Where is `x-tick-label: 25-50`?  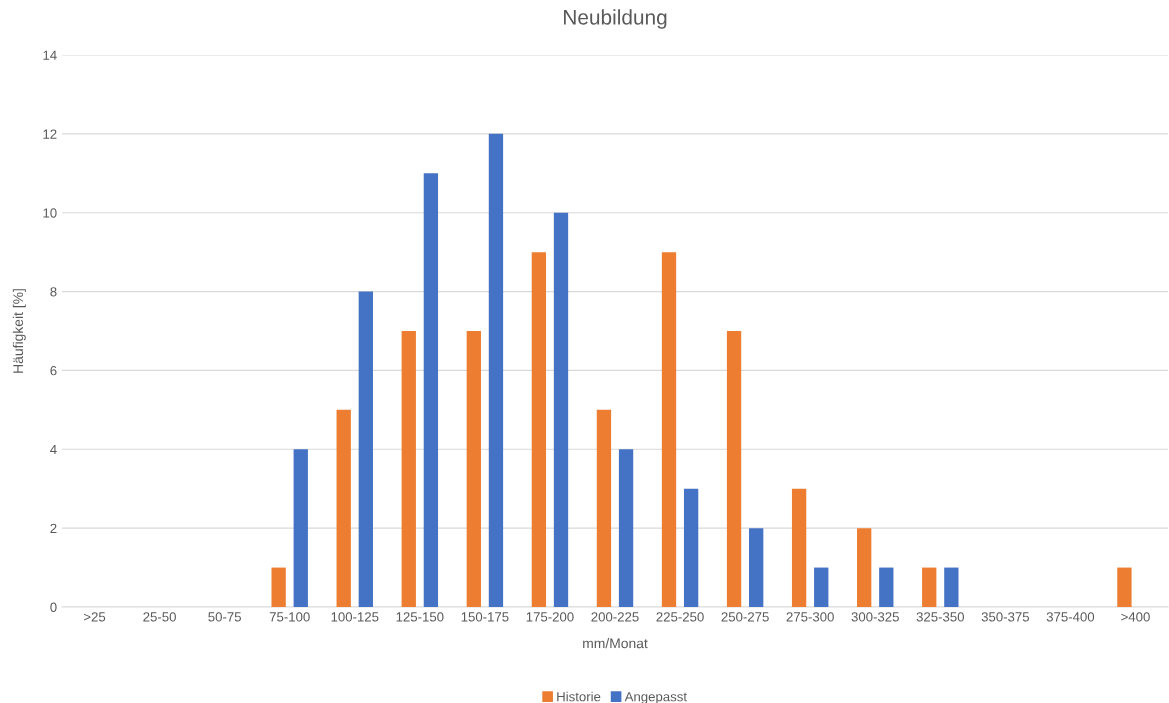
x-tick-label: 25-50 is located at coordinates (159, 617).